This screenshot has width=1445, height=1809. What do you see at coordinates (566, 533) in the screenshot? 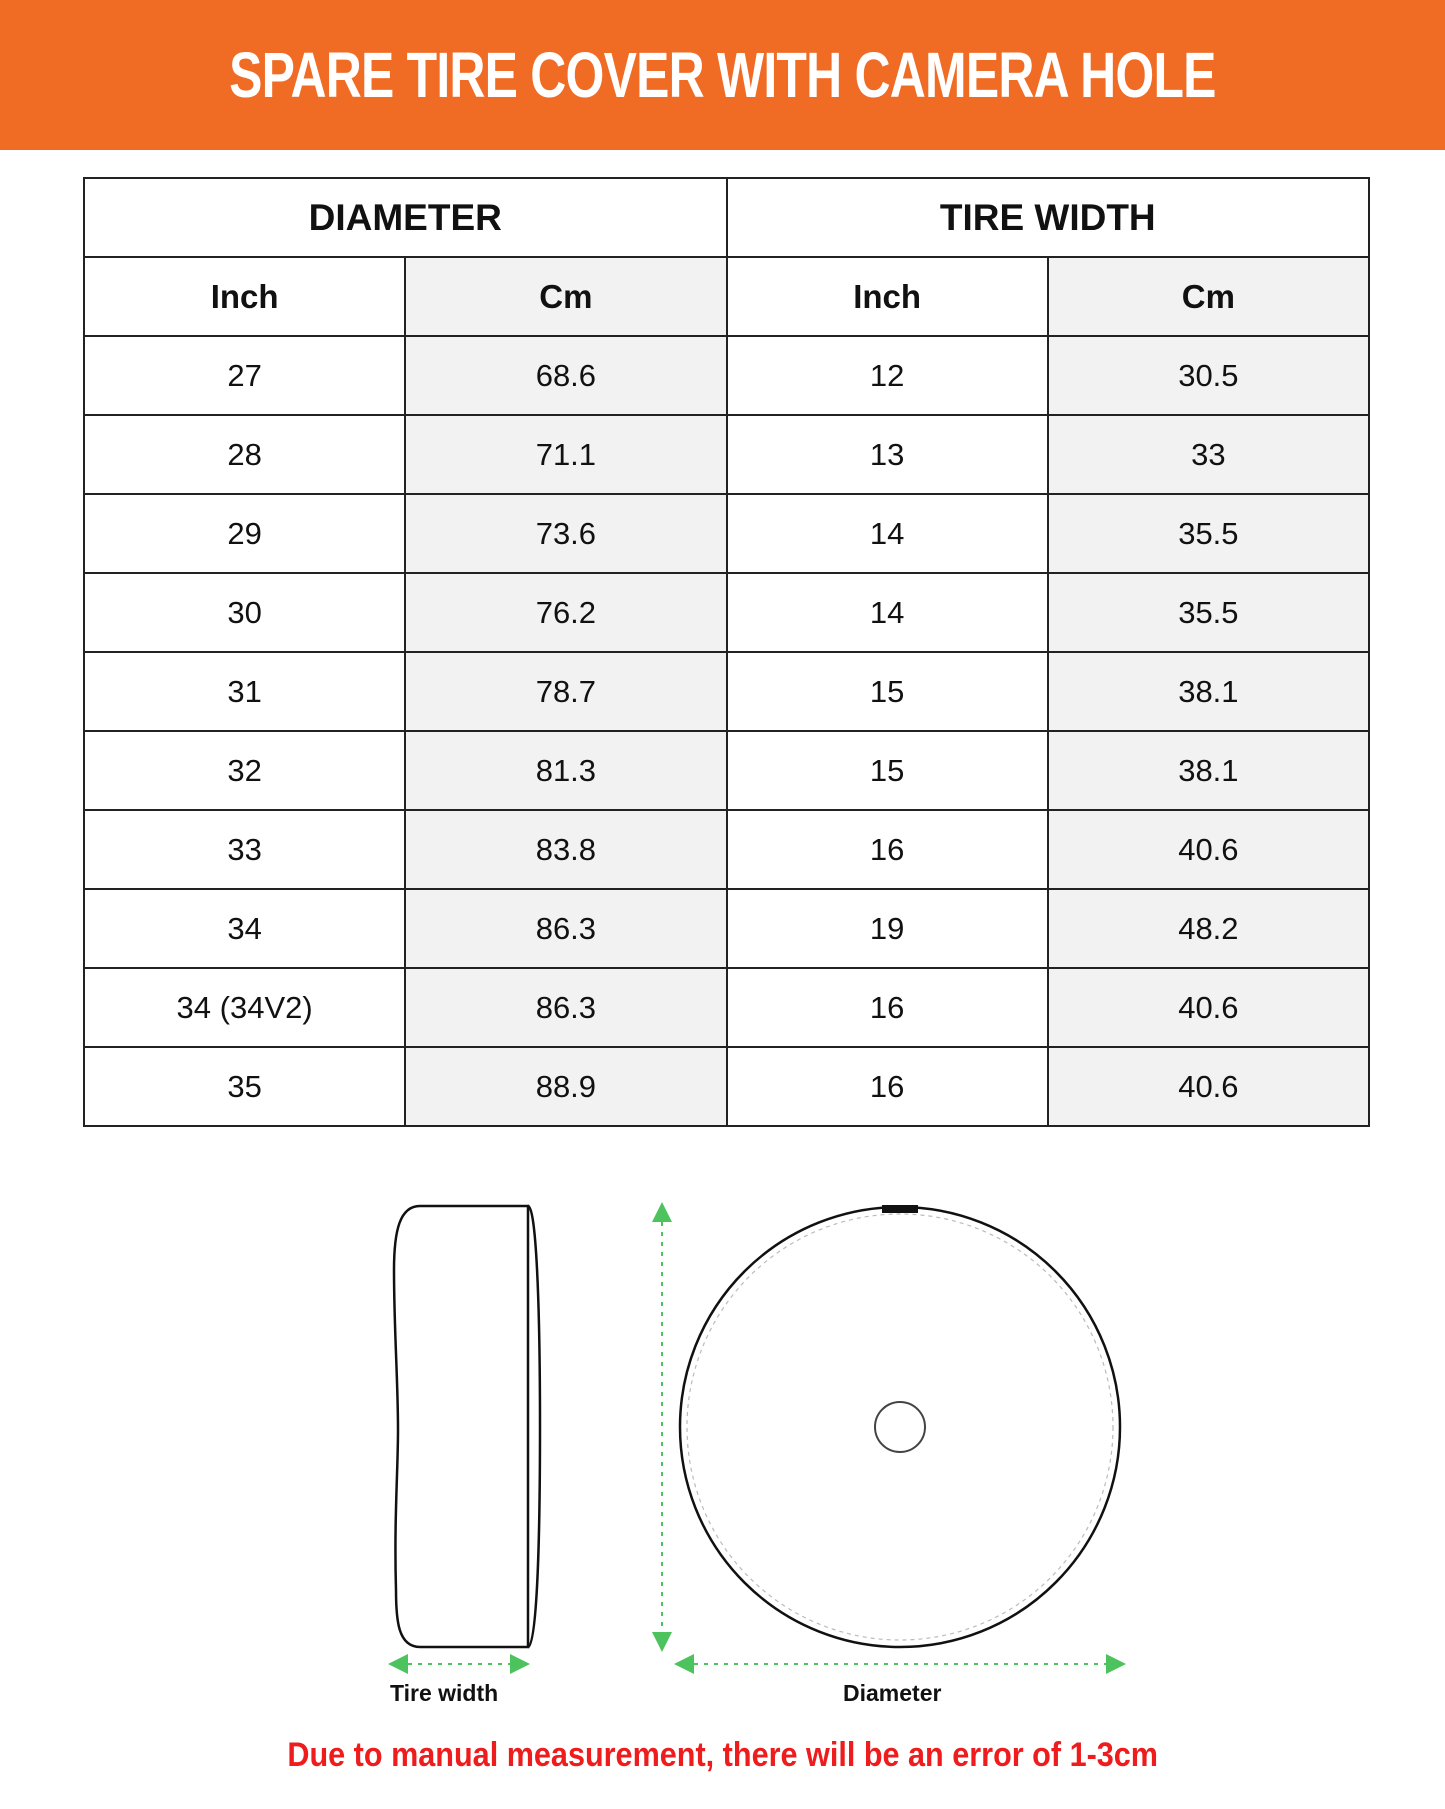
I see `diameter-cm-cell: 73.6` at bounding box center [566, 533].